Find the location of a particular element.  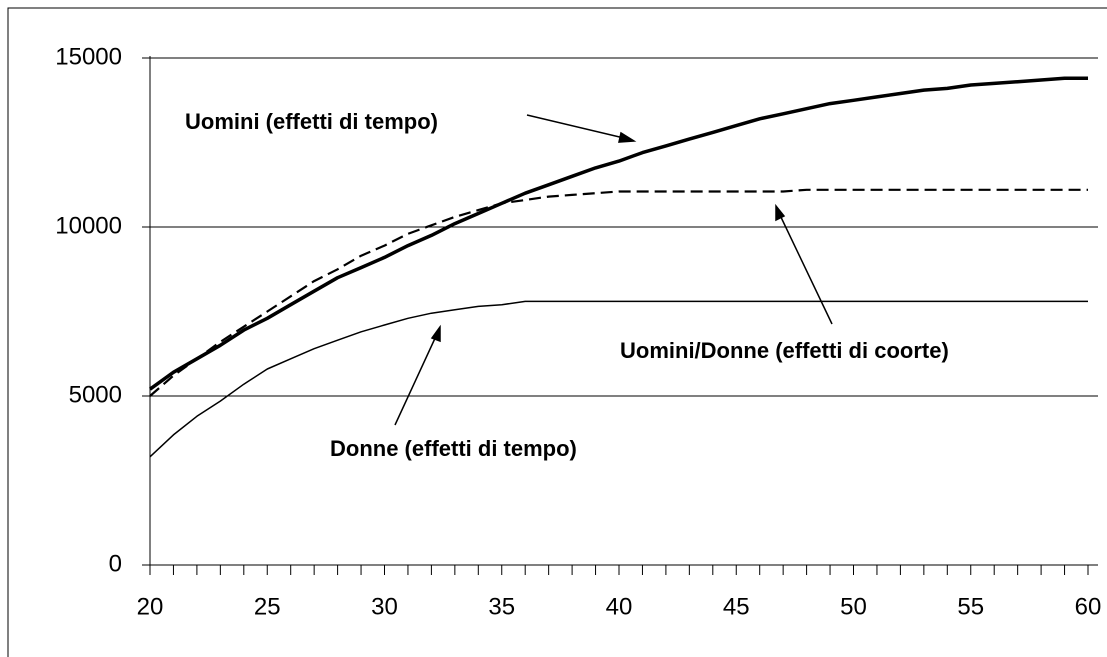

x-tick-label: 30 is located at coordinates (384, 606).